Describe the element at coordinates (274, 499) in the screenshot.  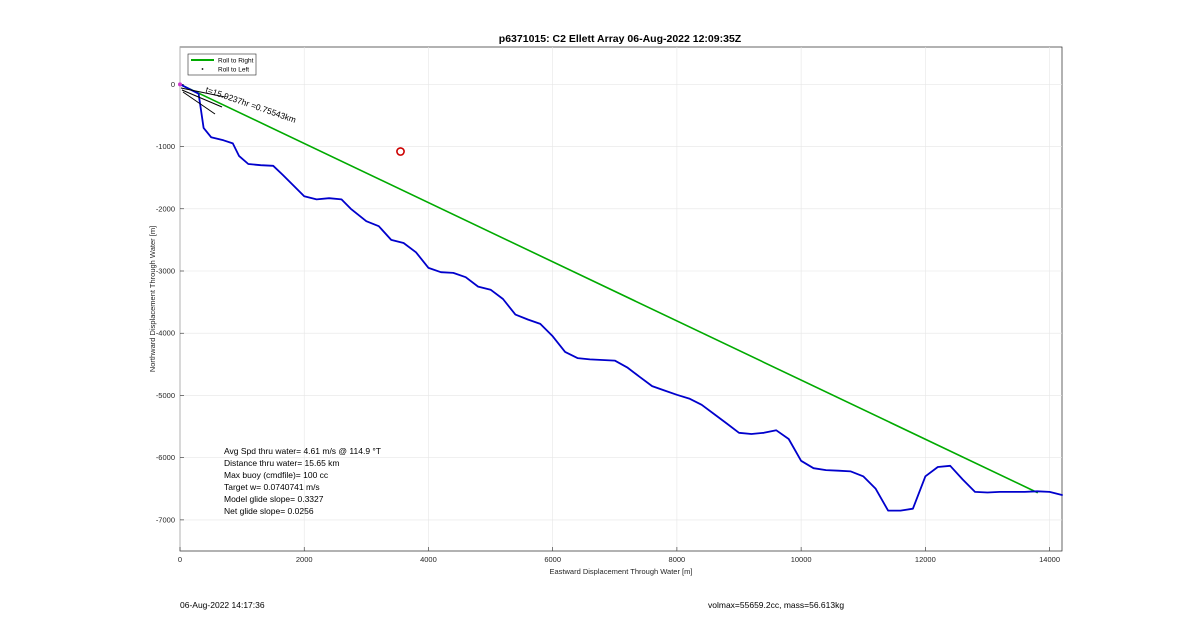
I see `stats-line-5: Model glide slope= 0.3327` at that location.